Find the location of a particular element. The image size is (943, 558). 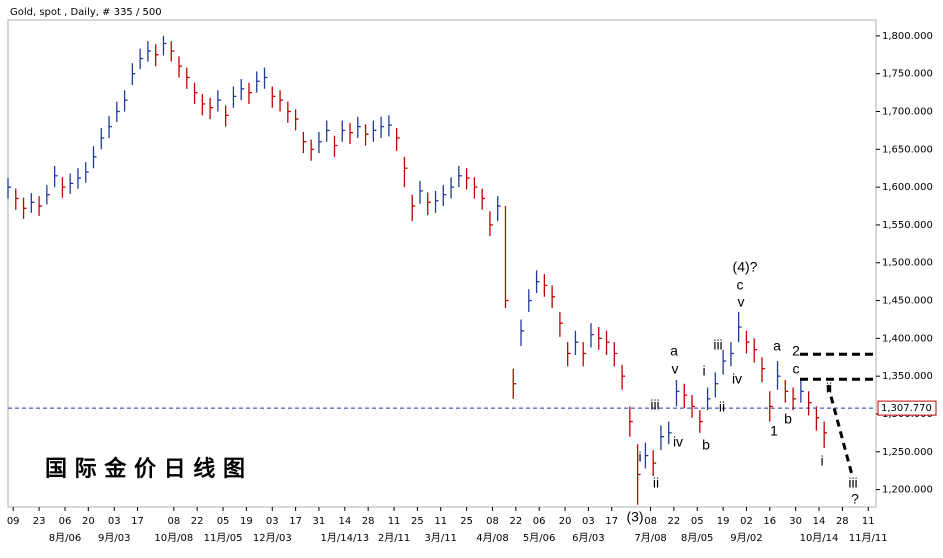

y-tick-label: 1,350.000 is located at coordinates (907, 376).